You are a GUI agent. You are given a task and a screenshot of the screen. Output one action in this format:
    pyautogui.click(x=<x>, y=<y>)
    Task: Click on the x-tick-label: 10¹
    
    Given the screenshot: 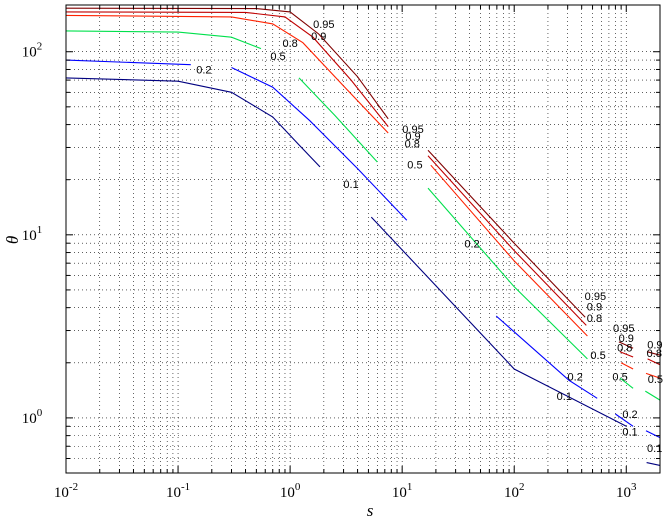 What is the action you would take?
    pyautogui.click(x=402, y=491)
    